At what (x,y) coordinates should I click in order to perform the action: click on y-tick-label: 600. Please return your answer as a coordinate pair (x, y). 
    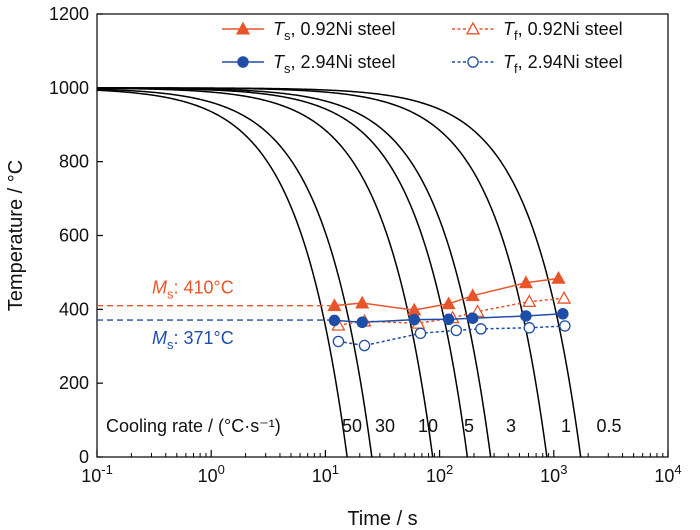
    Looking at the image, I should click on (74, 236).